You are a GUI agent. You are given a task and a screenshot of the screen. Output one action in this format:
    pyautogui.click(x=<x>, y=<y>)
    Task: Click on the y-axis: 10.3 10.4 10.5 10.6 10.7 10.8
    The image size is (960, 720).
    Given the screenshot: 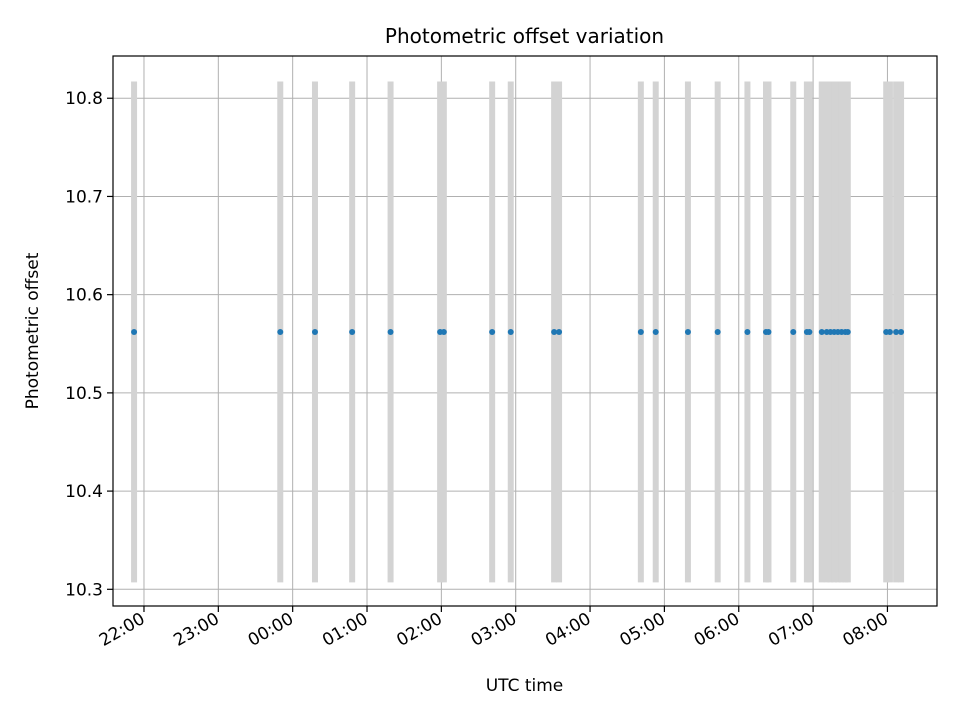 What is the action you would take?
    pyautogui.click(x=89, y=344)
    